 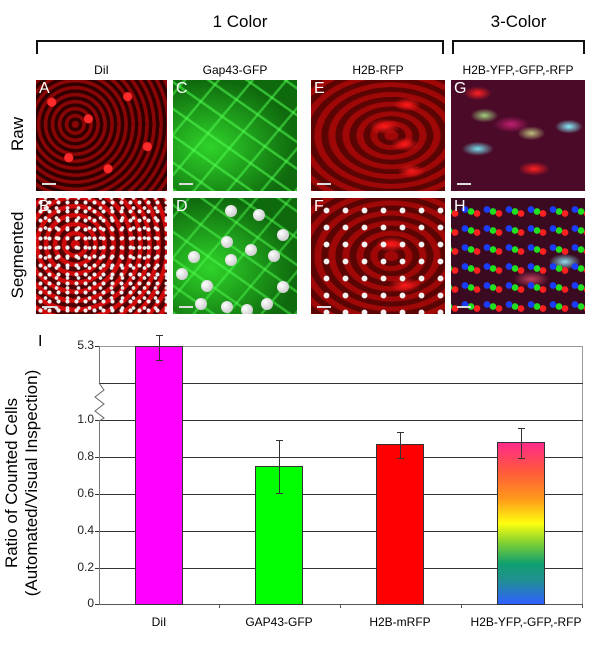 I want to click on column-label-dii: DiI, so click(x=101, y=70).